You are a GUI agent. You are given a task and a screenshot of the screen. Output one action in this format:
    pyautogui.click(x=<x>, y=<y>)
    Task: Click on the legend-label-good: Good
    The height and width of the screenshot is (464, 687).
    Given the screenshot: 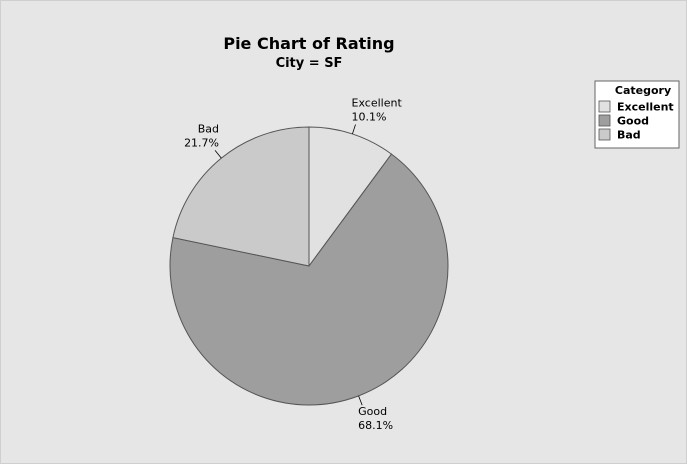 What is the action you would take?
    pyautogui.click(x=633, y=121)
    